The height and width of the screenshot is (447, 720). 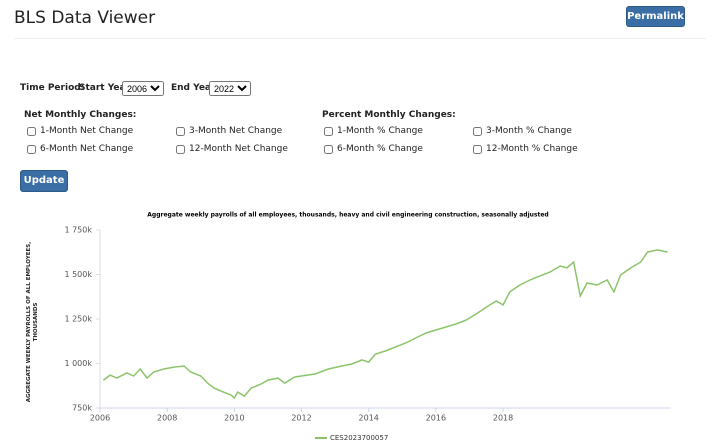 I want to click on x-tick-label: 2008, so click(x=167, y=418).